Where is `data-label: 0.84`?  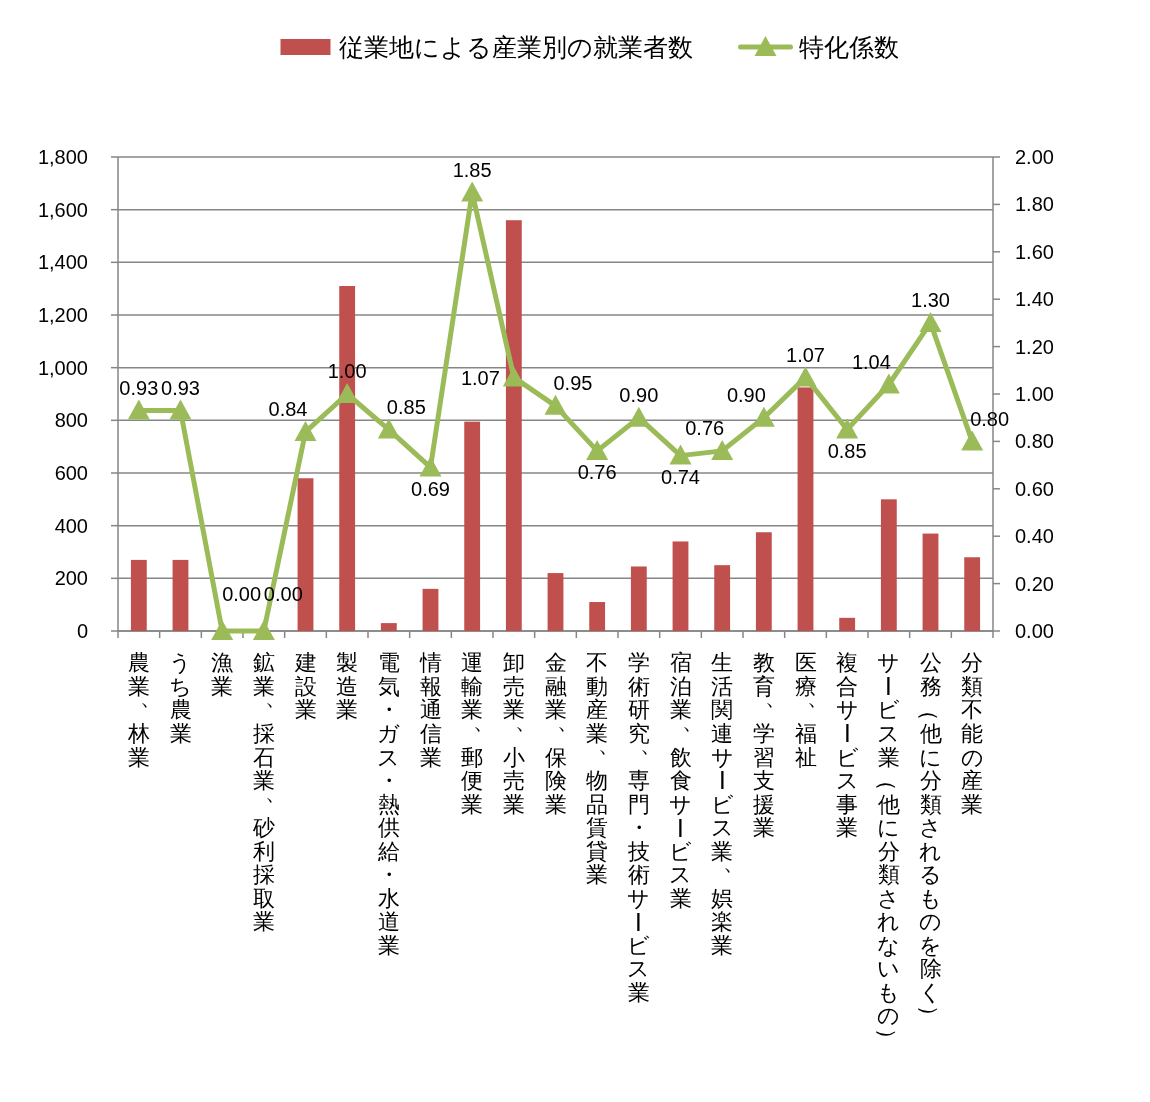
data-label: 0.84 is located at coordinates (288, 409).